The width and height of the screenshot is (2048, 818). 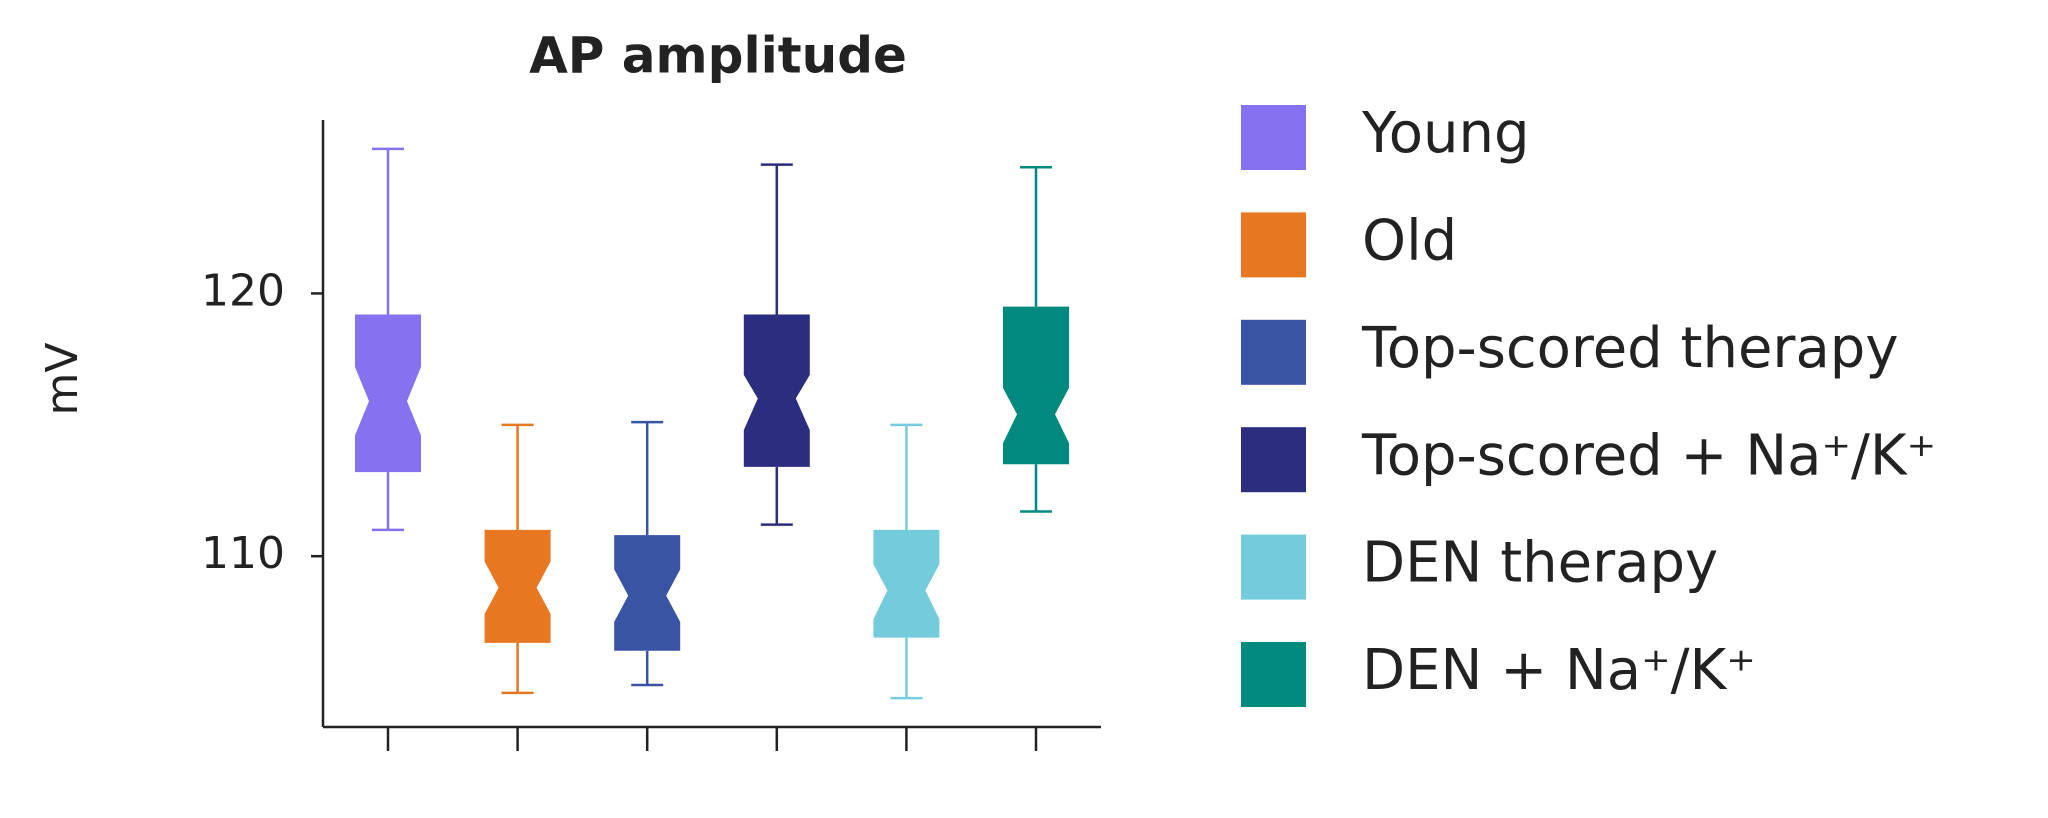 What do you see at coordinates (1445, 133) in the screenshot?
I see `legend-label: Young` at bounding box center [1445, 133].